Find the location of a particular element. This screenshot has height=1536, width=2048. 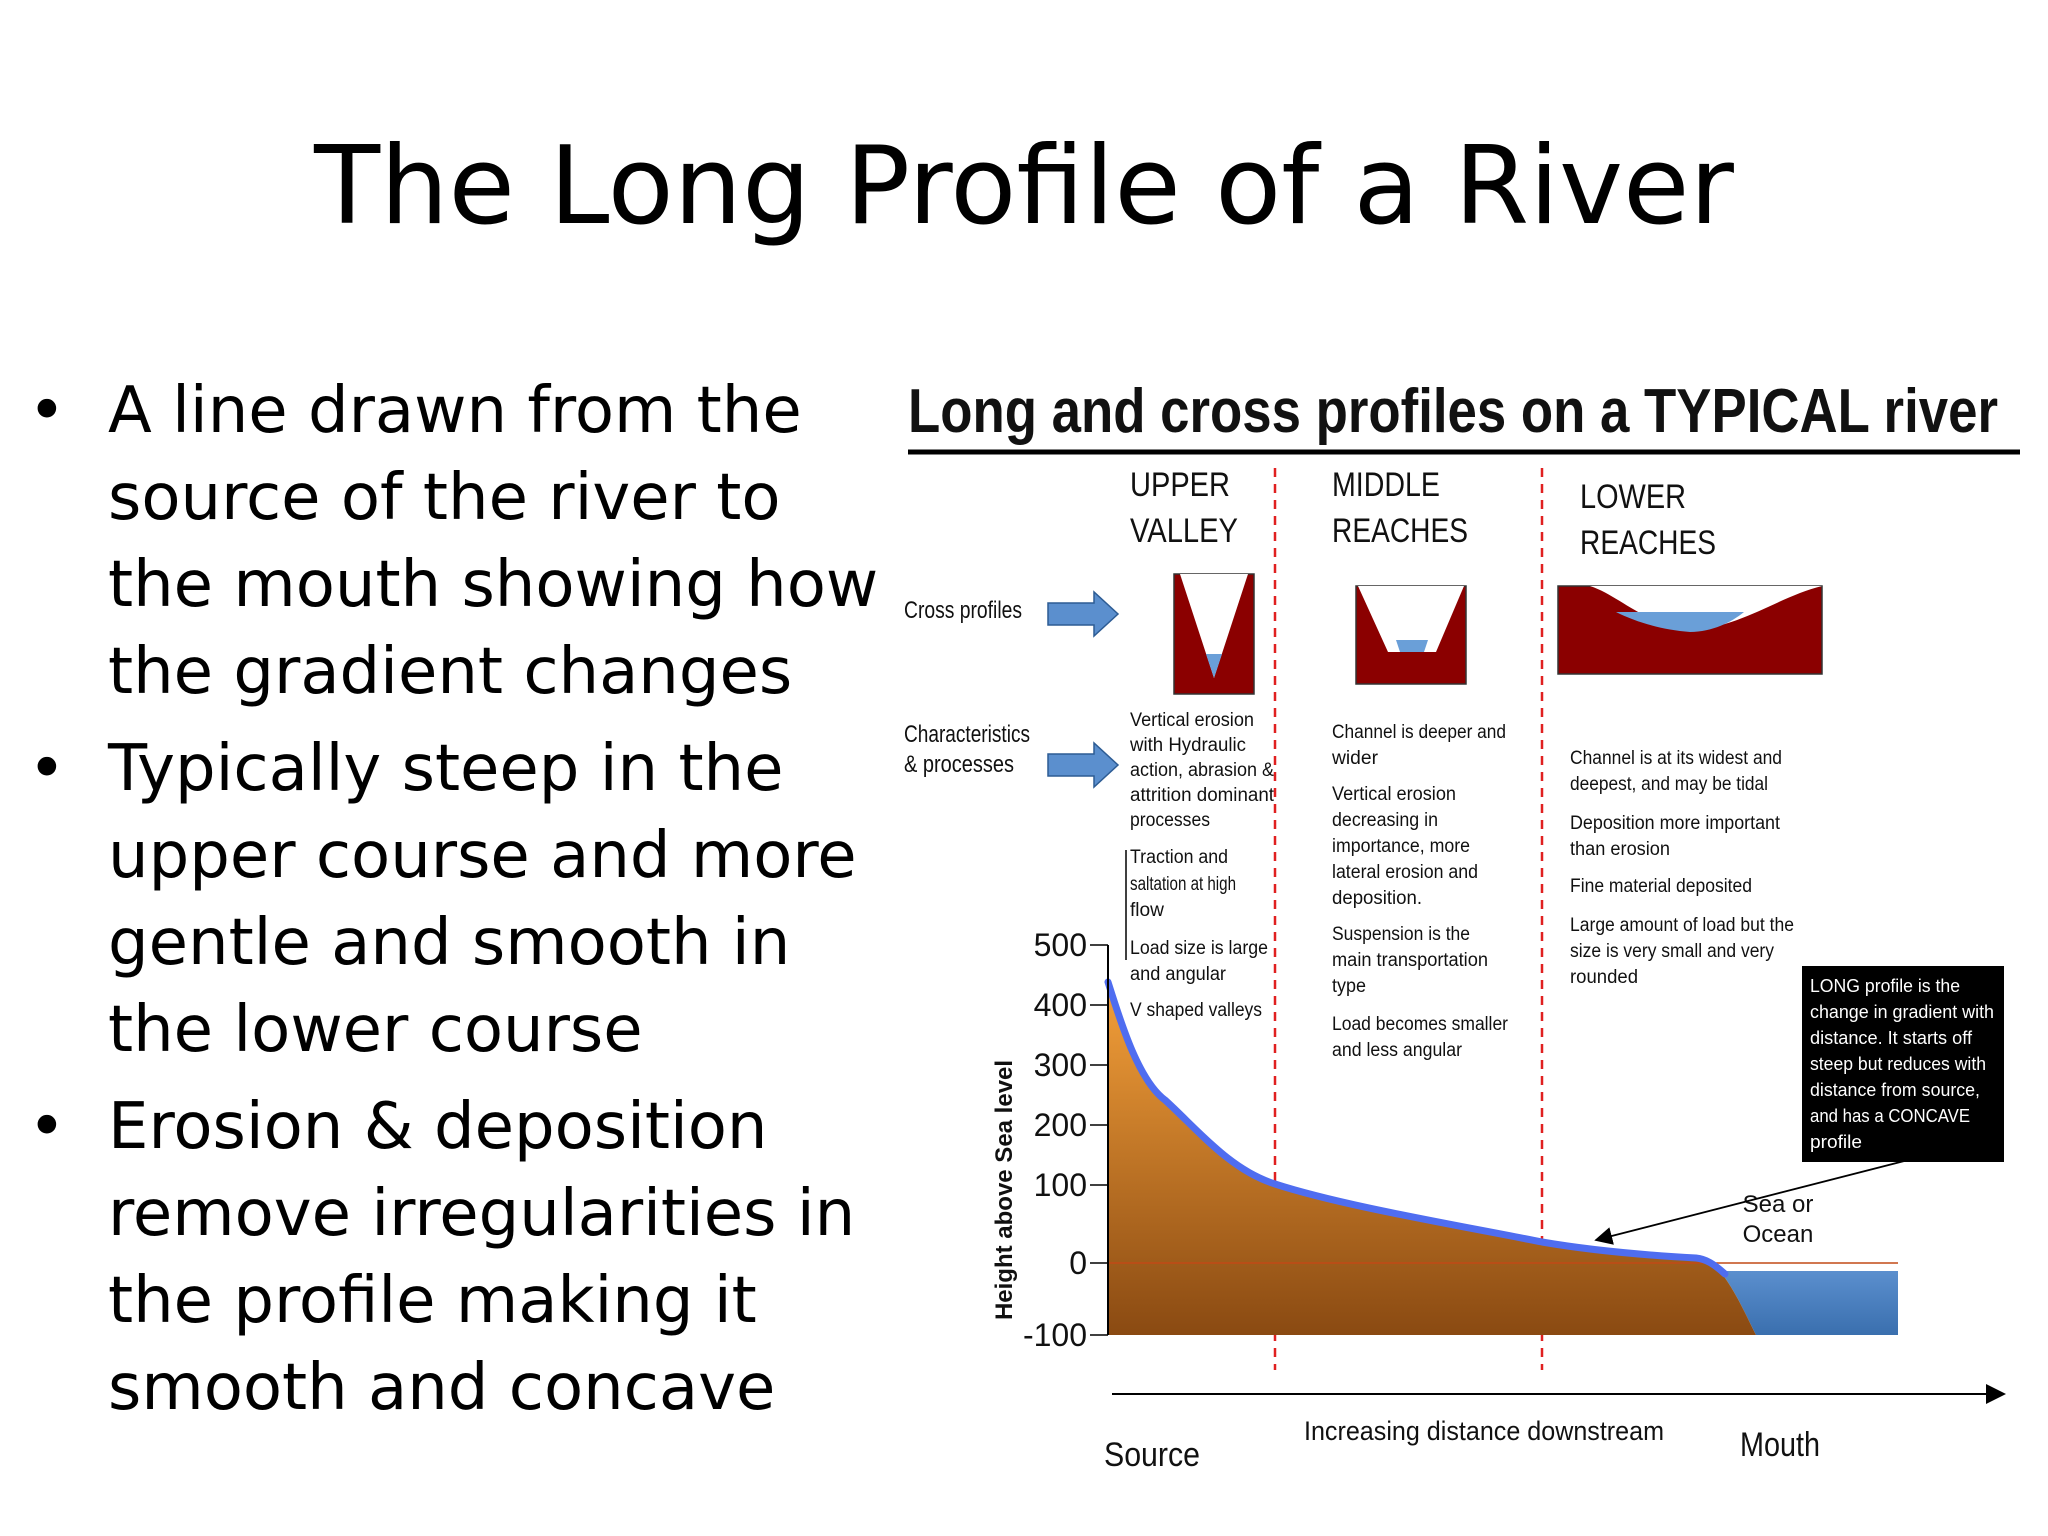

row-label-cross-profiles: Cross profiles is located at coordinates (963, 610).